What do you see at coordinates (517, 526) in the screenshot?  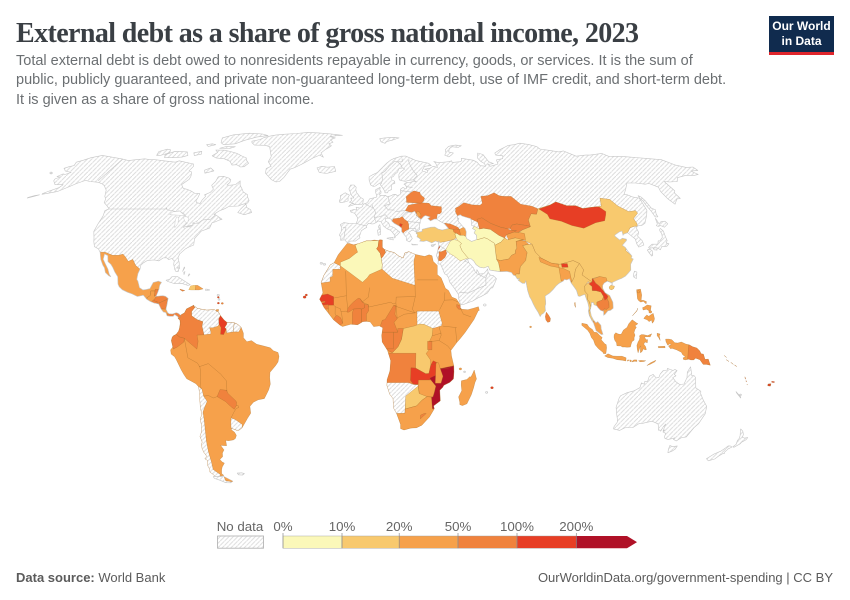 I see `svg-text: 100%` at bounding box center [517, 526].